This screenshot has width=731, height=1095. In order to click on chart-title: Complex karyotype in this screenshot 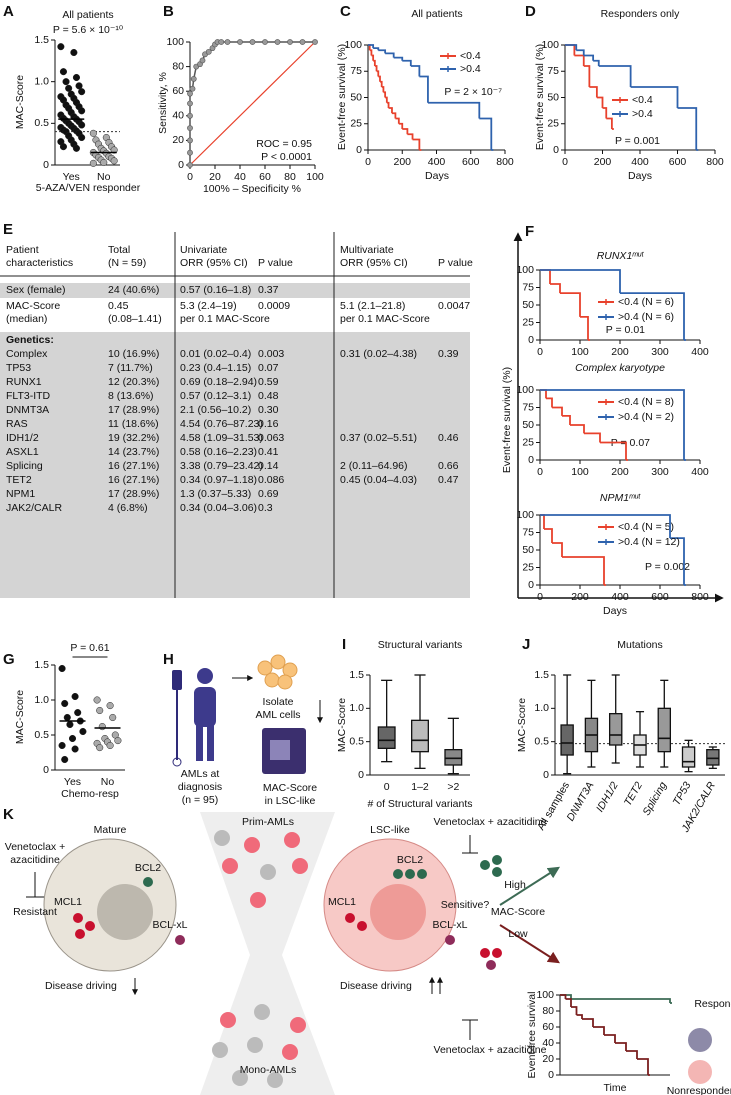, I will do `click(620, 368)`.